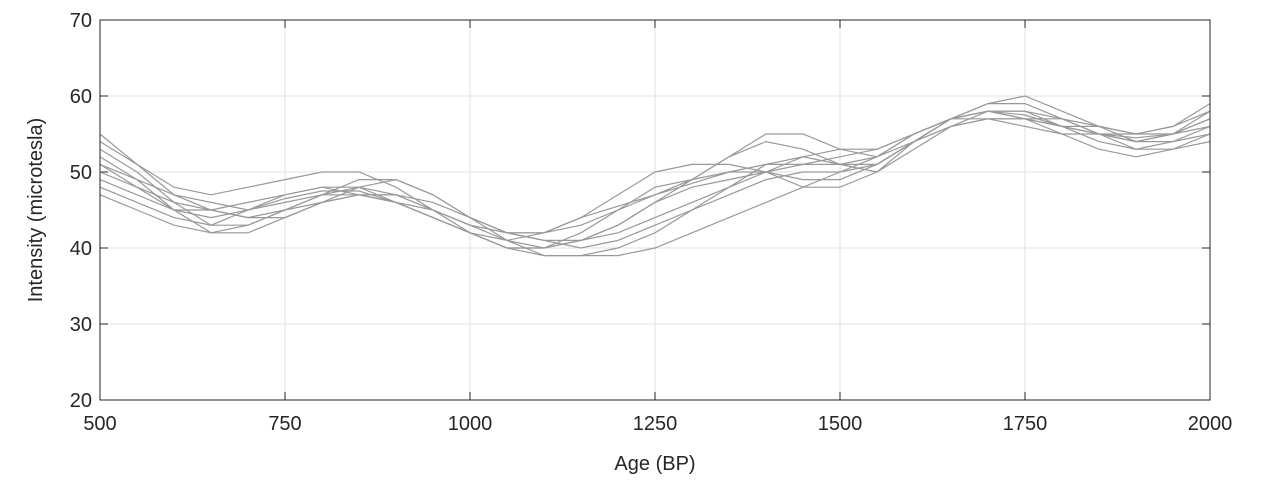 This screenshot has width=1267, height=489. Describe the element at coordinates (81, 21) in the screenshot. I see `y-tick-label: 70` at that location.